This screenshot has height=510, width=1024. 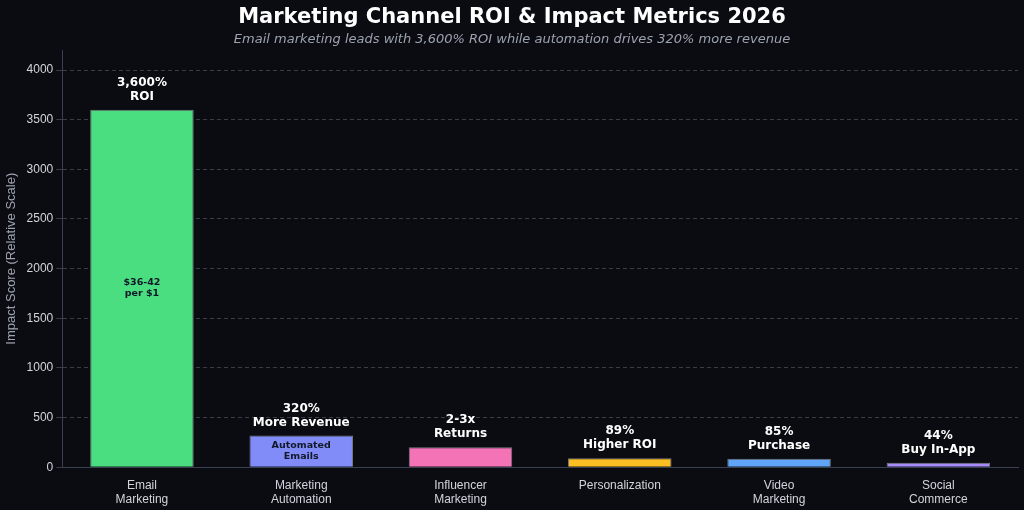 I want to click on annotation: $36-42 per $1, so click(x=142, y=287).